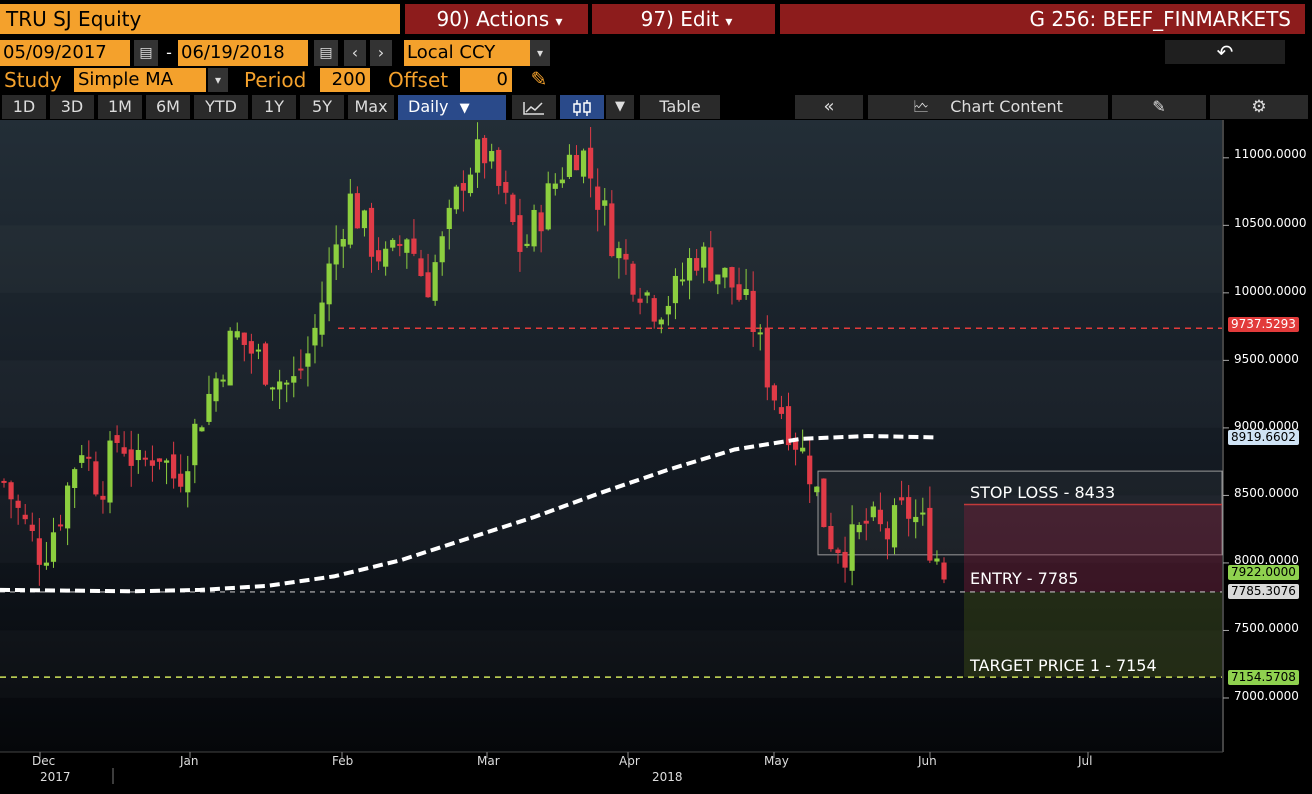 The image size is (1312, 794). Describe the element at coordinates (486, 80) in the screenshot. I see `offset-field: 0` at that location.